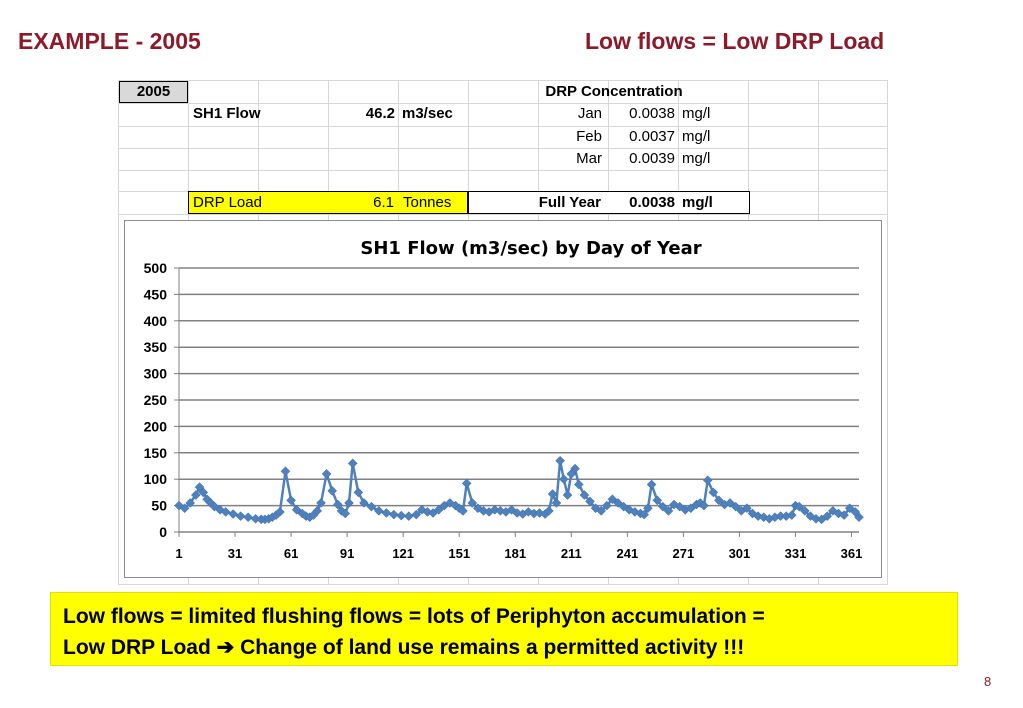 The width and height of the screenshot is (1023, 708). I want to click on drp-load-unit: Tonnes, so click(427, 202).